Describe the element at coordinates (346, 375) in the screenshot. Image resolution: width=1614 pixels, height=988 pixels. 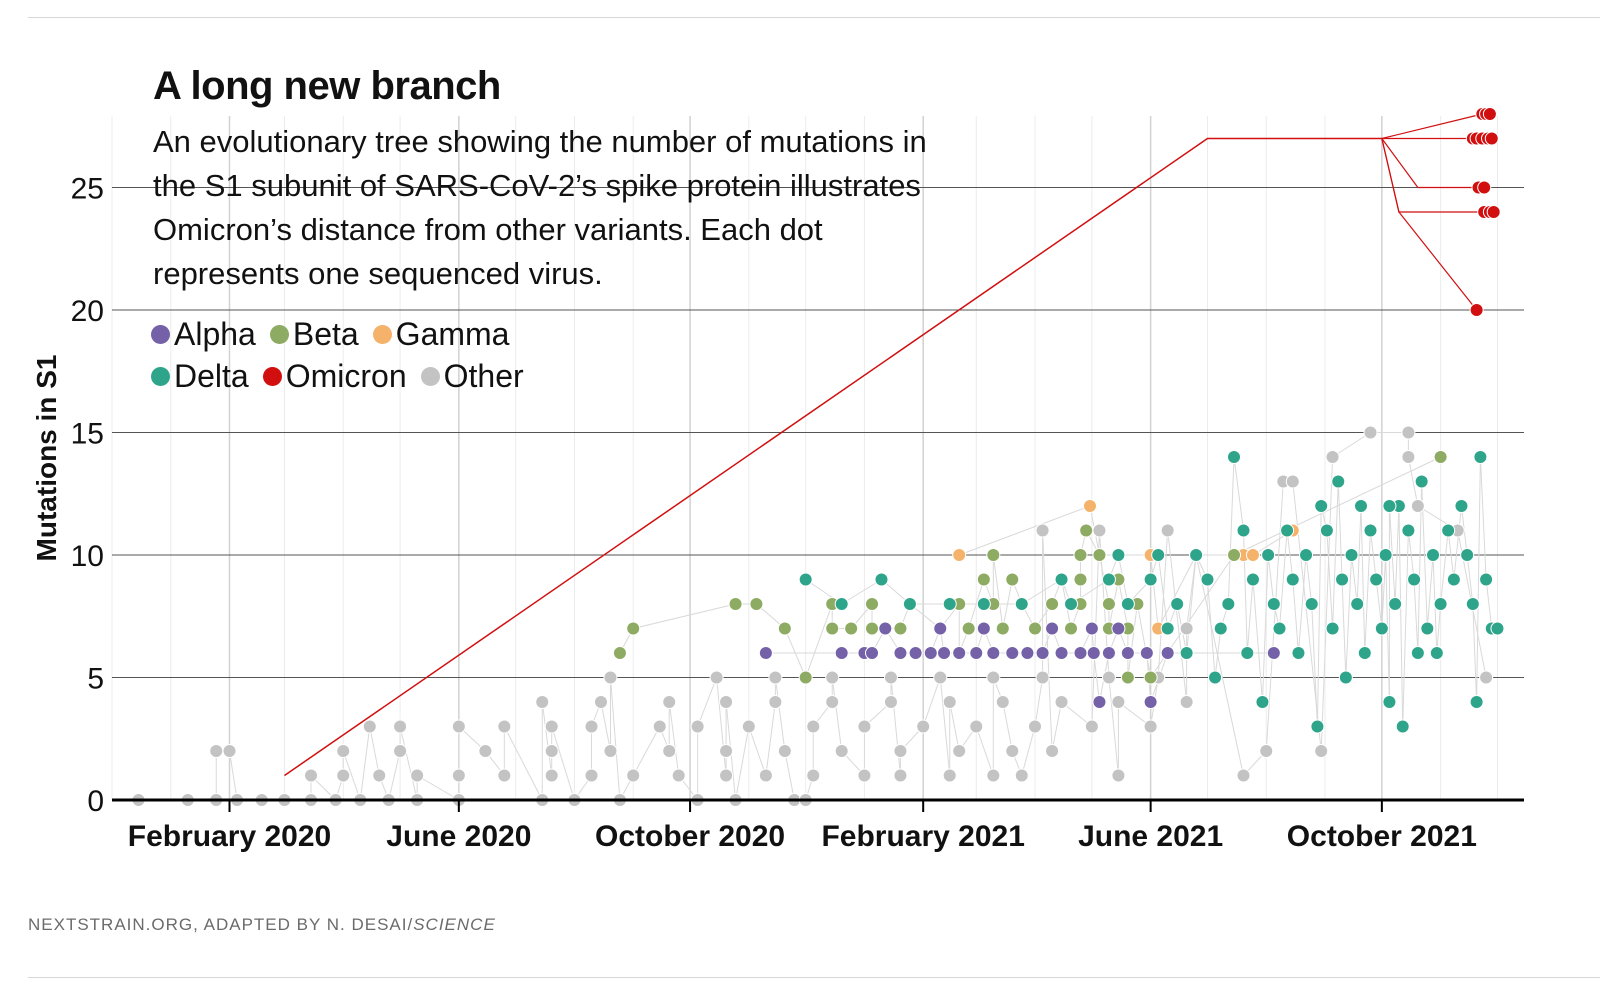
I see `legend-label-omicron: Omicron` at that location.